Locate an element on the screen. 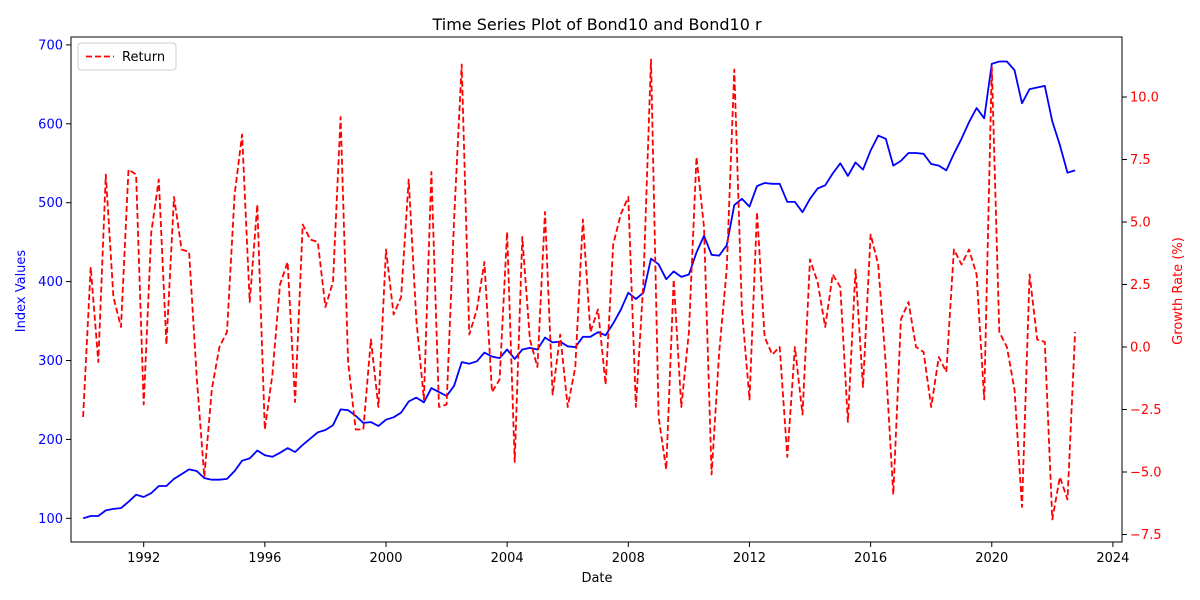 Image resolution: width=1200 pixels, height=600 pixels. y-right-tick-label: −5.0 is located at coordinates (1146, 473).